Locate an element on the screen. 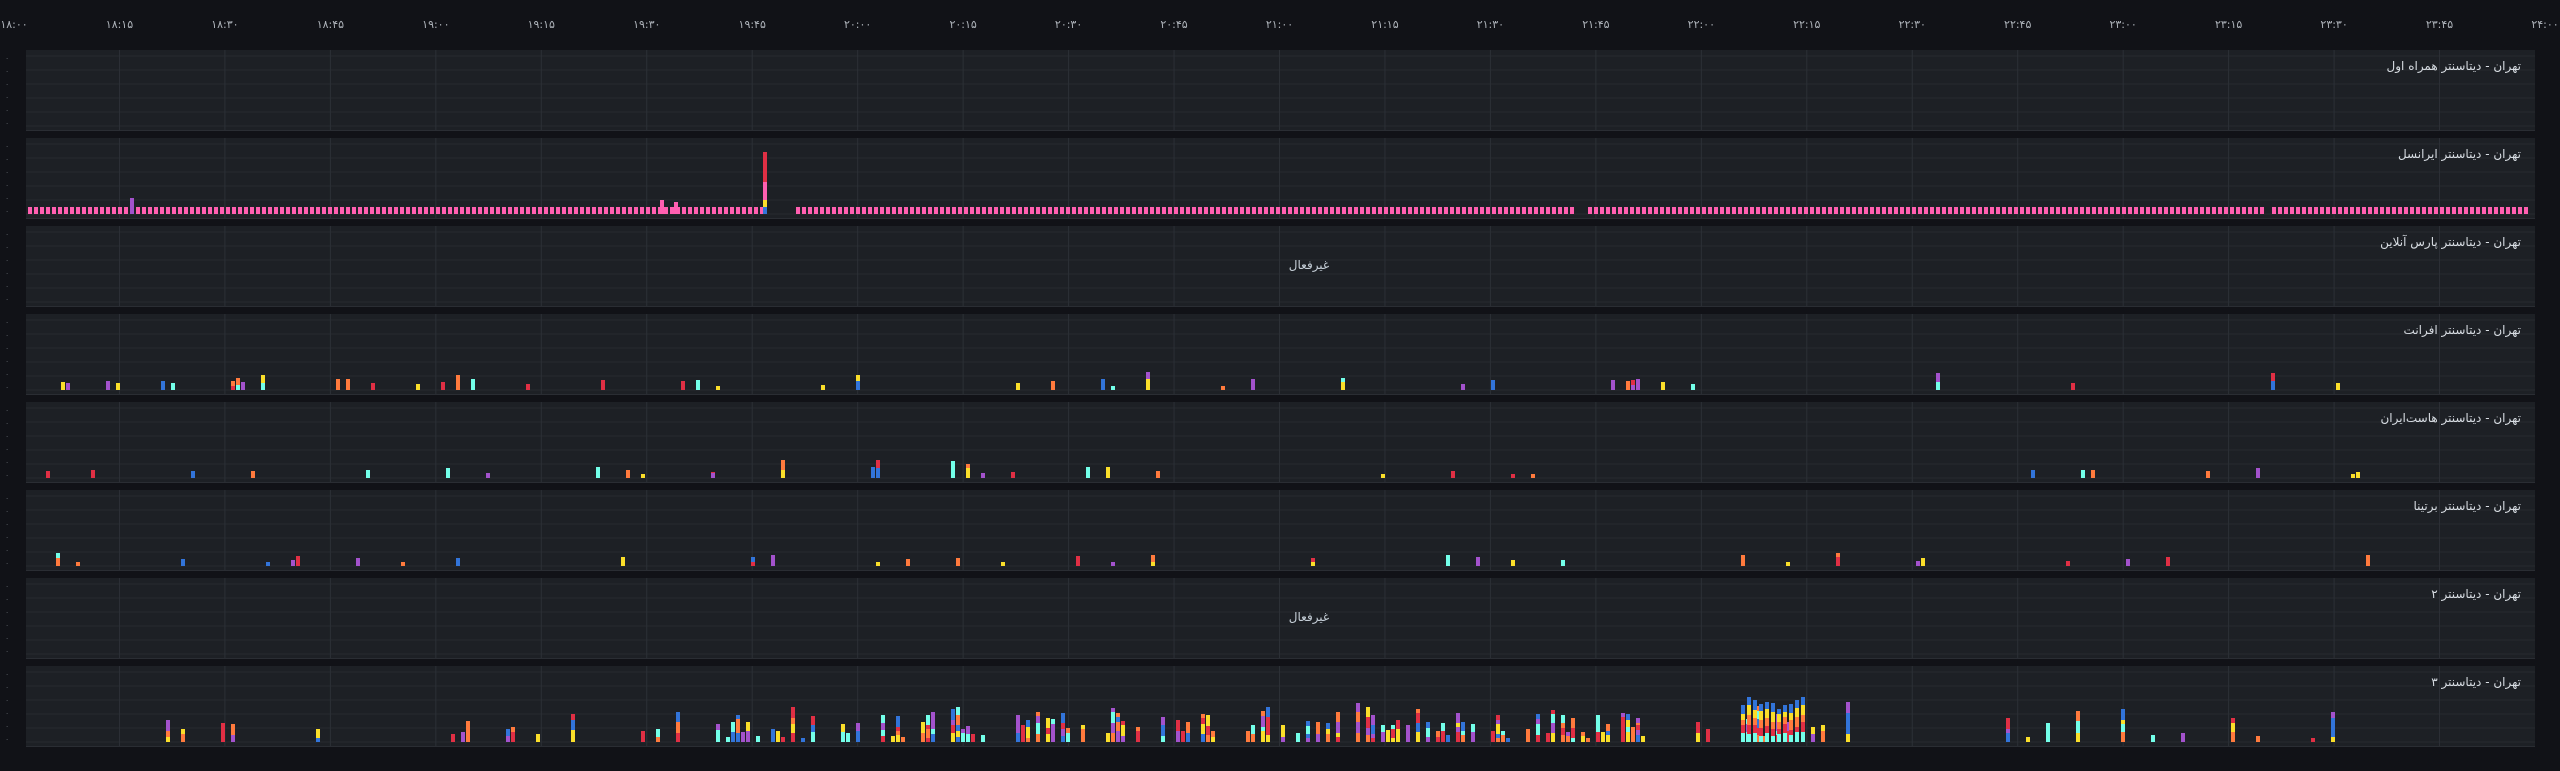 The image size is (2560, 771). panel-plot is located at coordinates (1280, 706).